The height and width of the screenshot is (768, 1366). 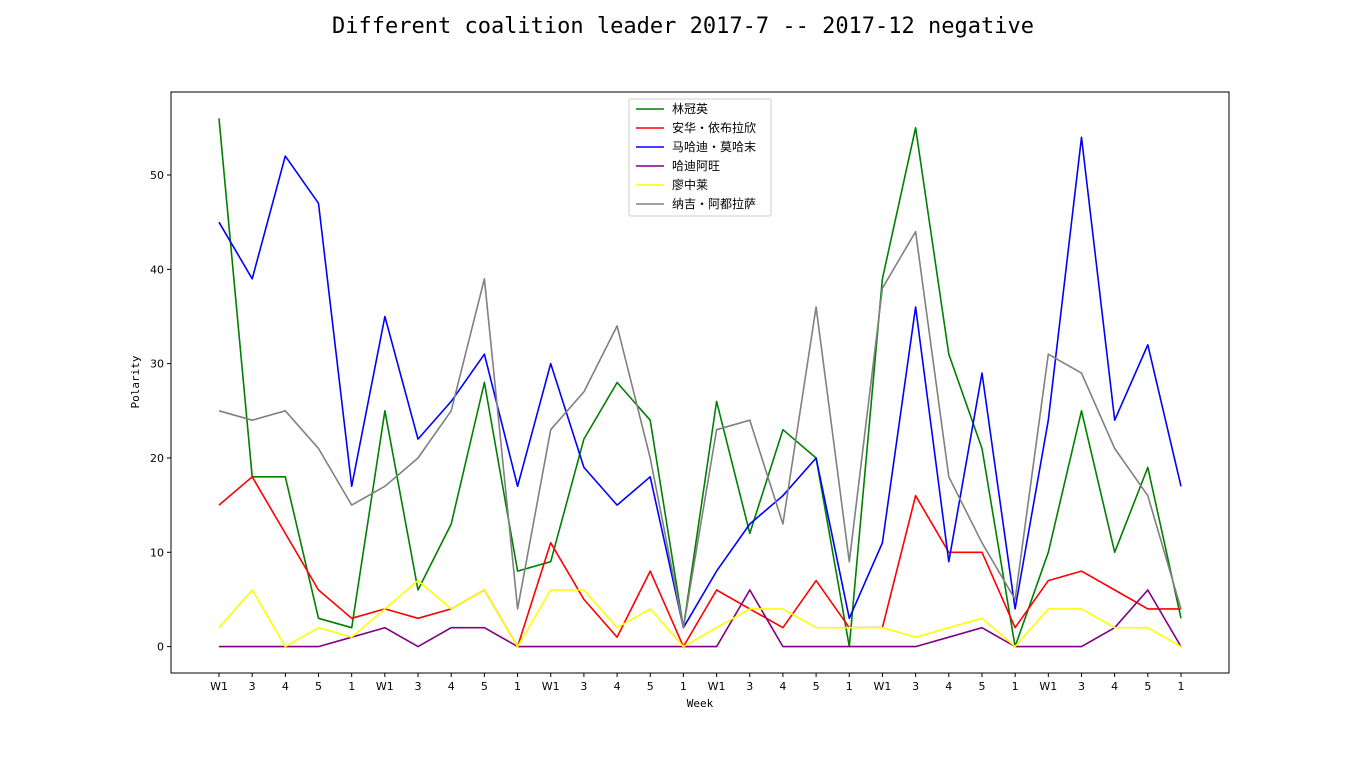 I want to click on legend-box, so click(x=700, y=157).